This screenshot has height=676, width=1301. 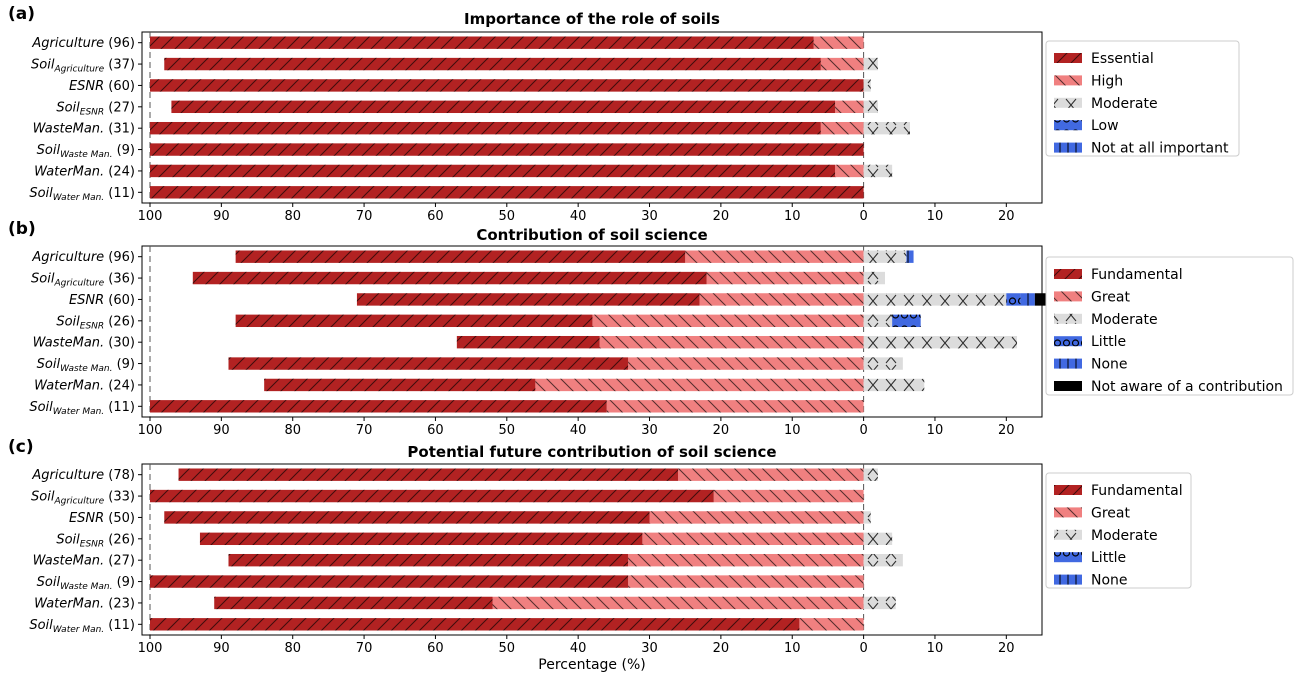 What do you see at coordinates (1110, 297) in the screenshot?
I see `legend-label: Great` at bounding box center [1110, 297].